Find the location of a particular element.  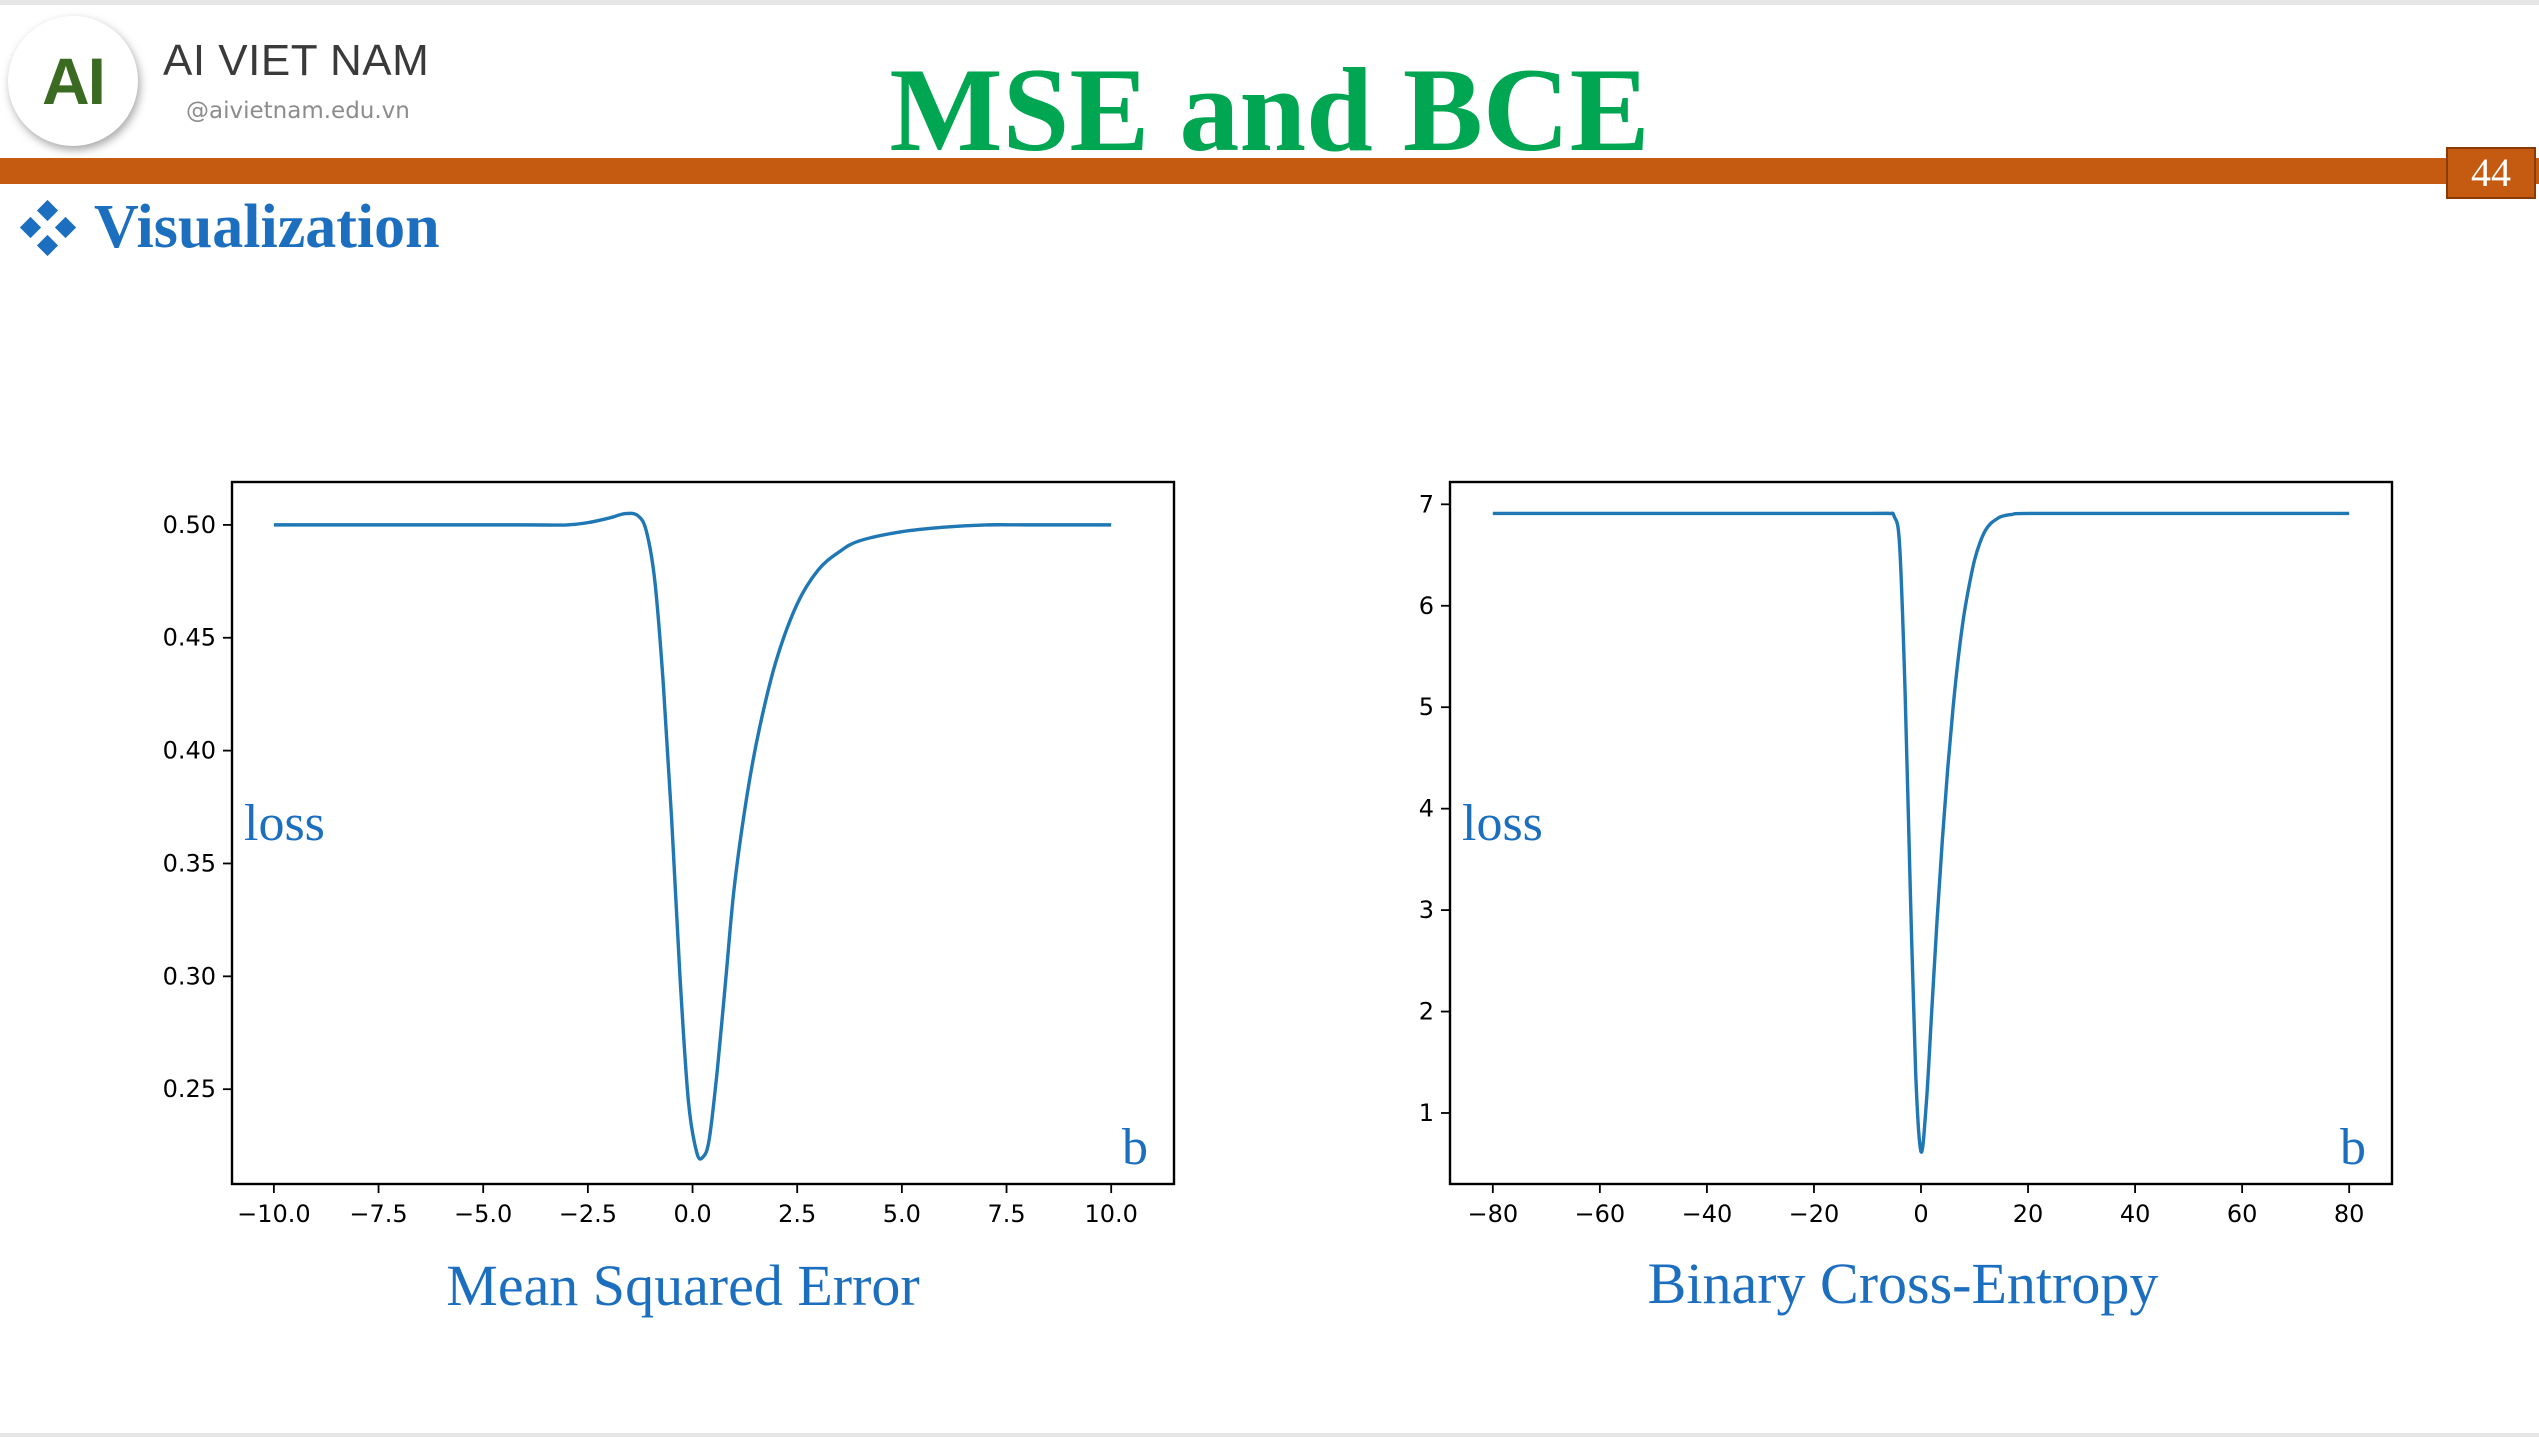

y-tick-label: 2 is located at coordinates (1426, 1012).